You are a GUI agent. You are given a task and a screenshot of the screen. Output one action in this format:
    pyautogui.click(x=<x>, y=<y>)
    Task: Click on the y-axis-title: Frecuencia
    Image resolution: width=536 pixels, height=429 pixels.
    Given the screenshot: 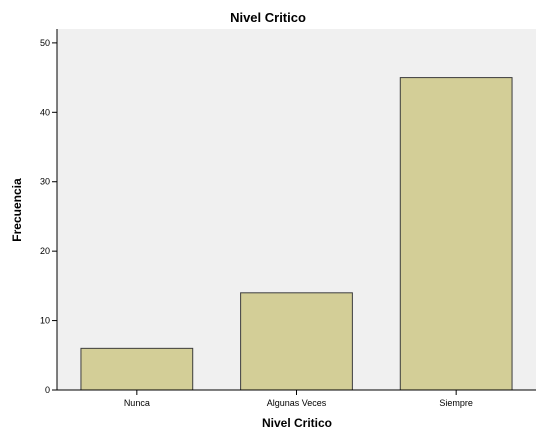 What is the action you would take?
    pyautogui.click(x=17, y=210)
    